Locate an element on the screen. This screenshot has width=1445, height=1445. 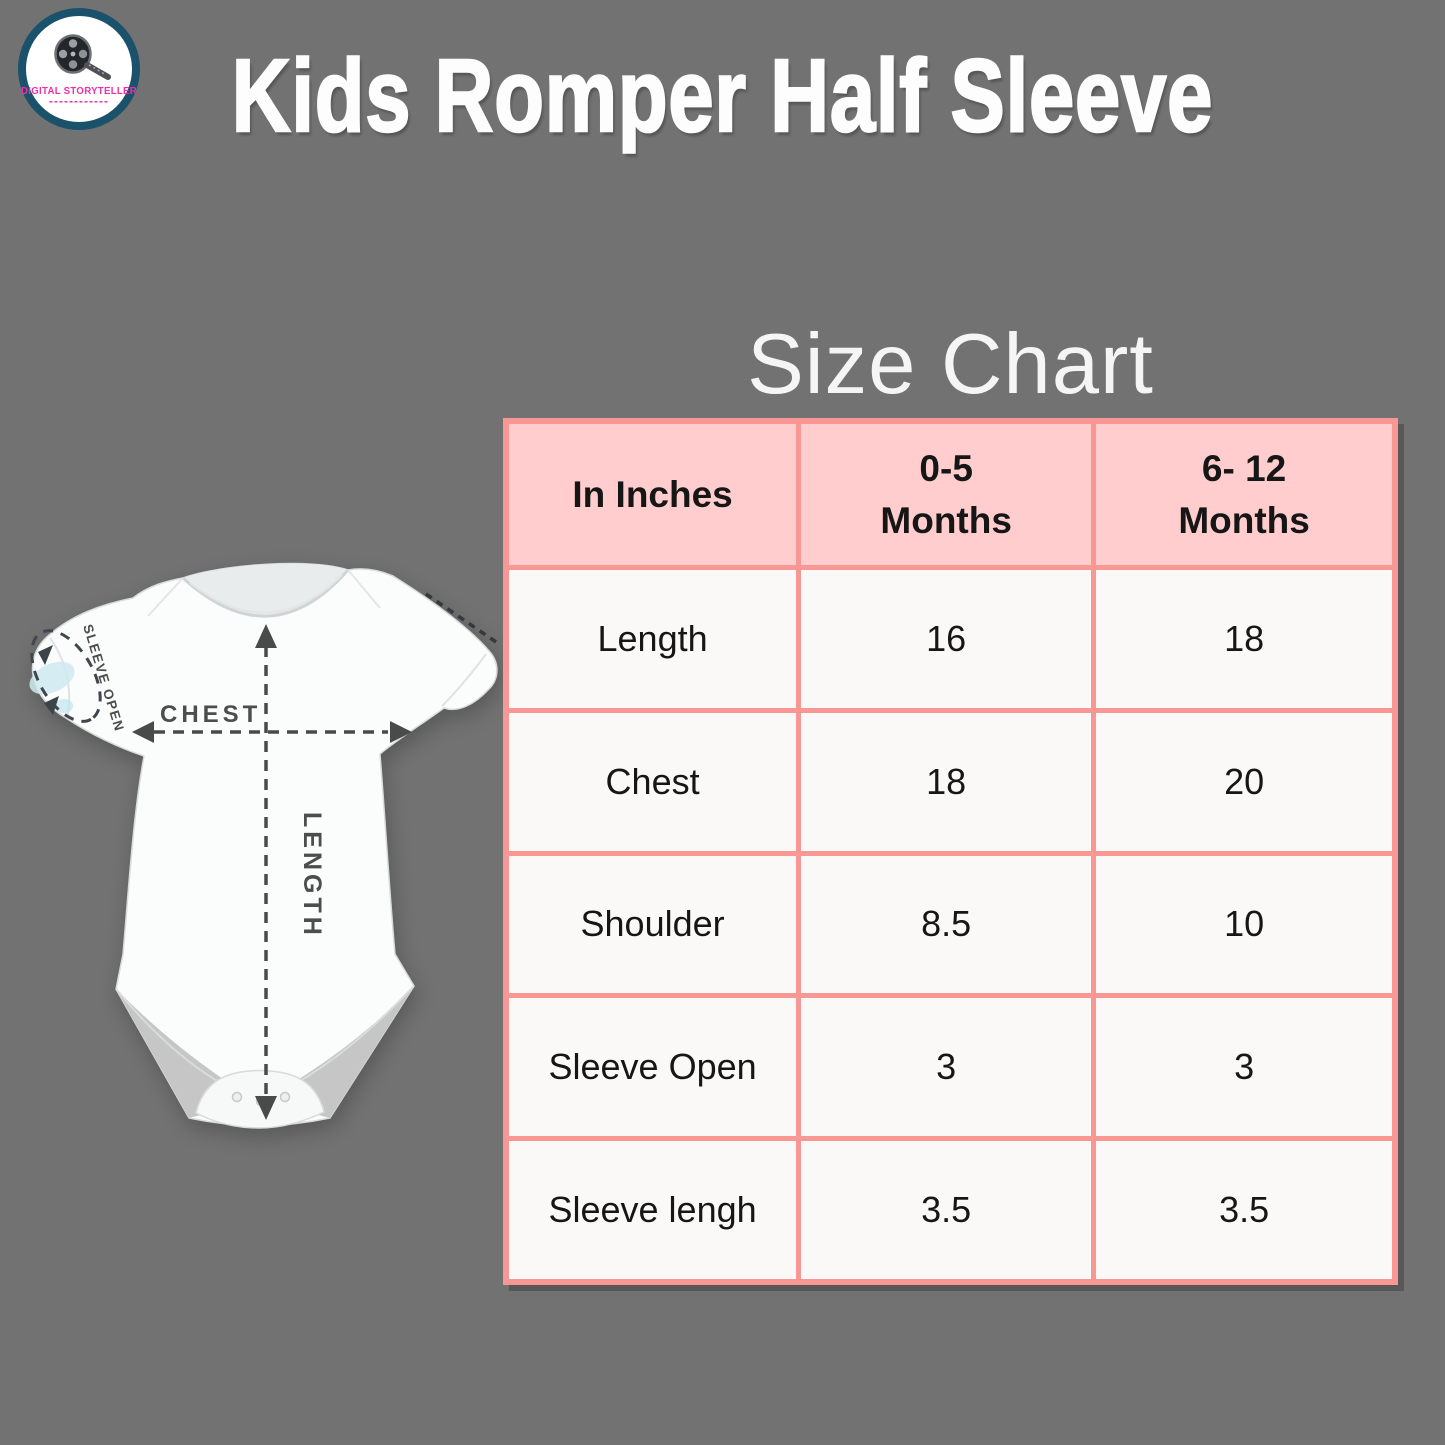
row-label-sleeve-open: Sleeve Open is located at coordinates (653, 1067).